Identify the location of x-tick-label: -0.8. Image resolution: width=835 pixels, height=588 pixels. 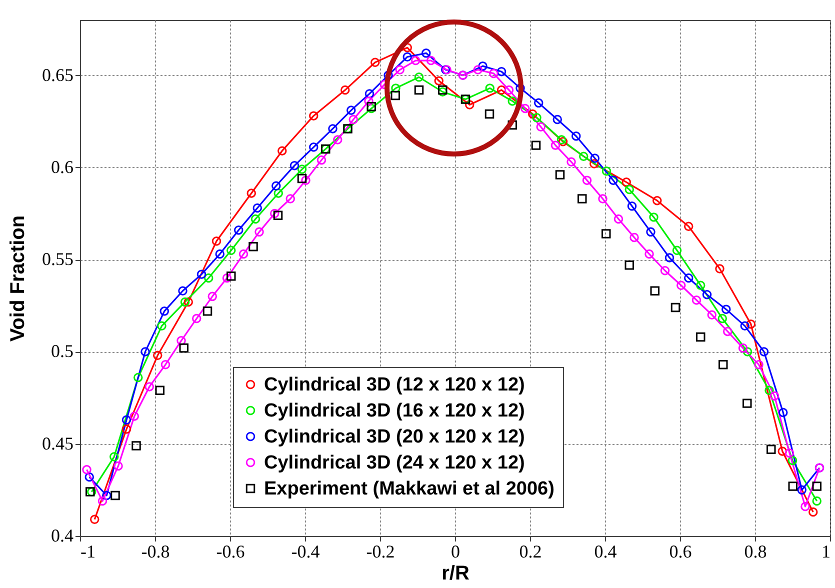
(155, 552).